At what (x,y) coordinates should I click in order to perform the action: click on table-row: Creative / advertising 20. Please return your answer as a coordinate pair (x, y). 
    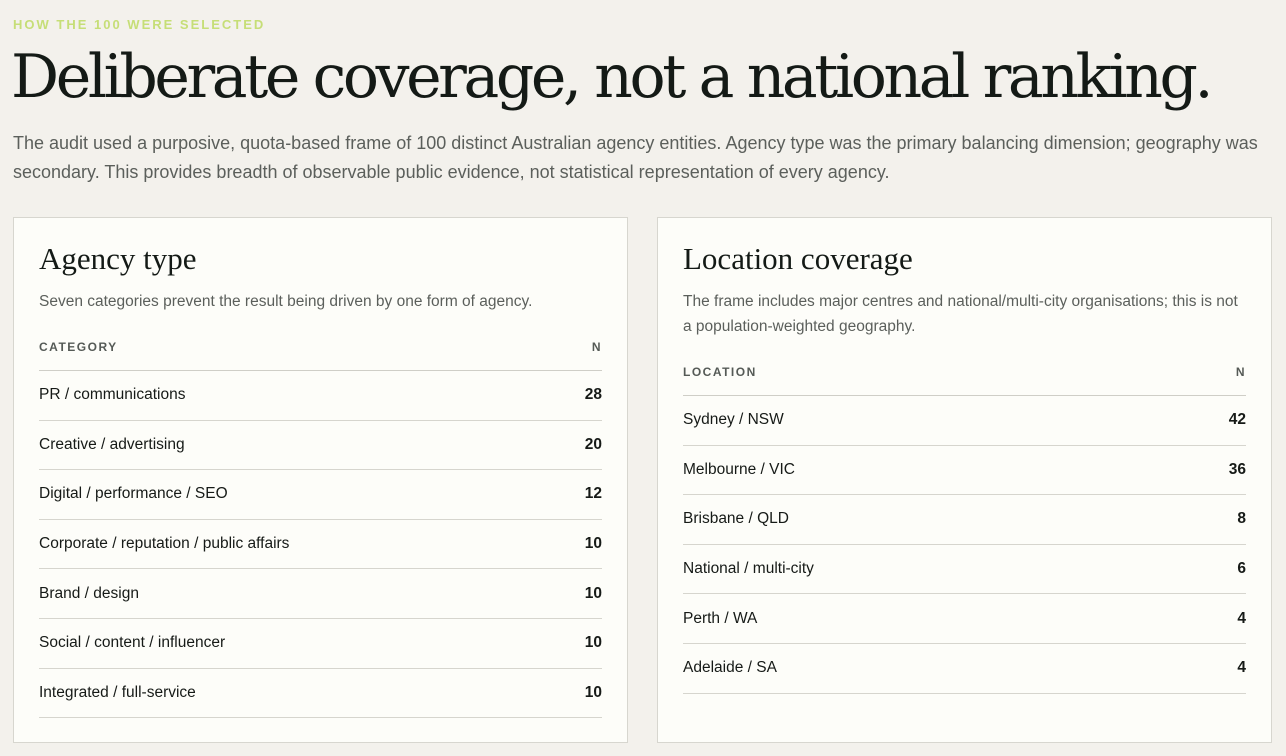
    Looking at the image, I should click on (320, 446).